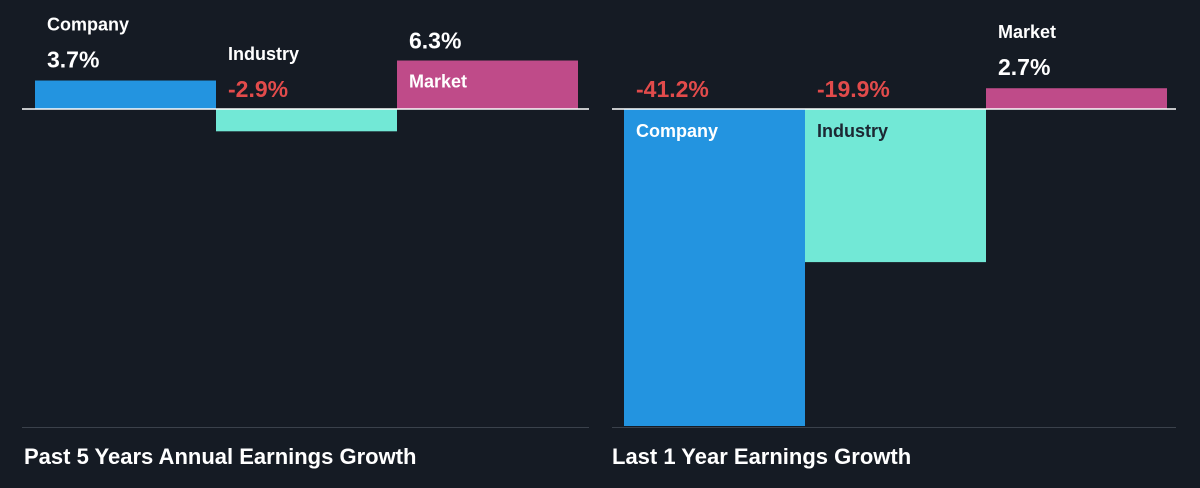 The width and height of the screenshot is (1200, 488). Describe the element at coordinates (220, 456) in the screenshot. I see `chart-title-past-5-years: Past 5 Years Annual Earnings Growth` at that location.